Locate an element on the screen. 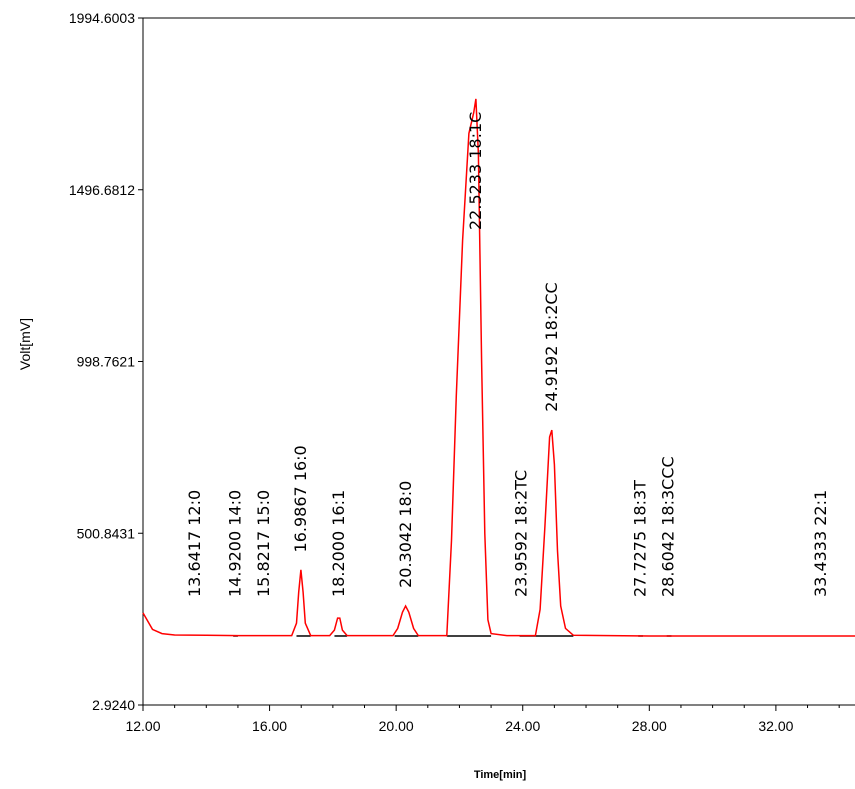  y-tick-label: 998.7621 is located at coordinates (106, 362).